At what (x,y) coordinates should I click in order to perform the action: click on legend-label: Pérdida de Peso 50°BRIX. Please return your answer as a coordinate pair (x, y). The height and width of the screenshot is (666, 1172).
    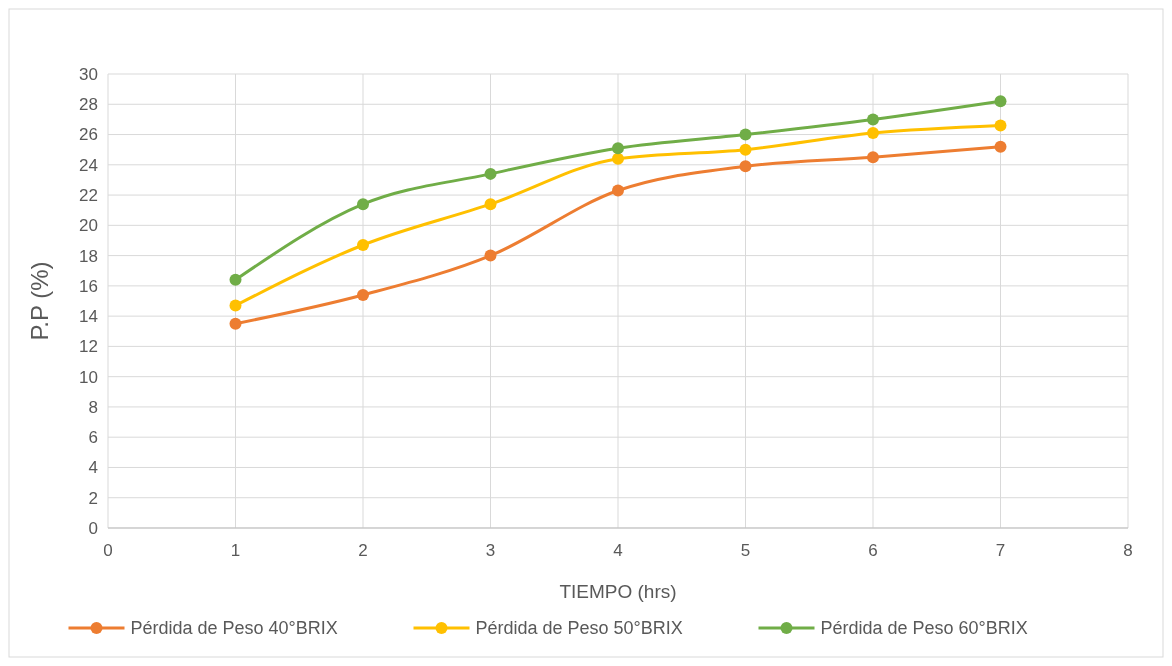
    Looking at the image, I should click on (579, 628).